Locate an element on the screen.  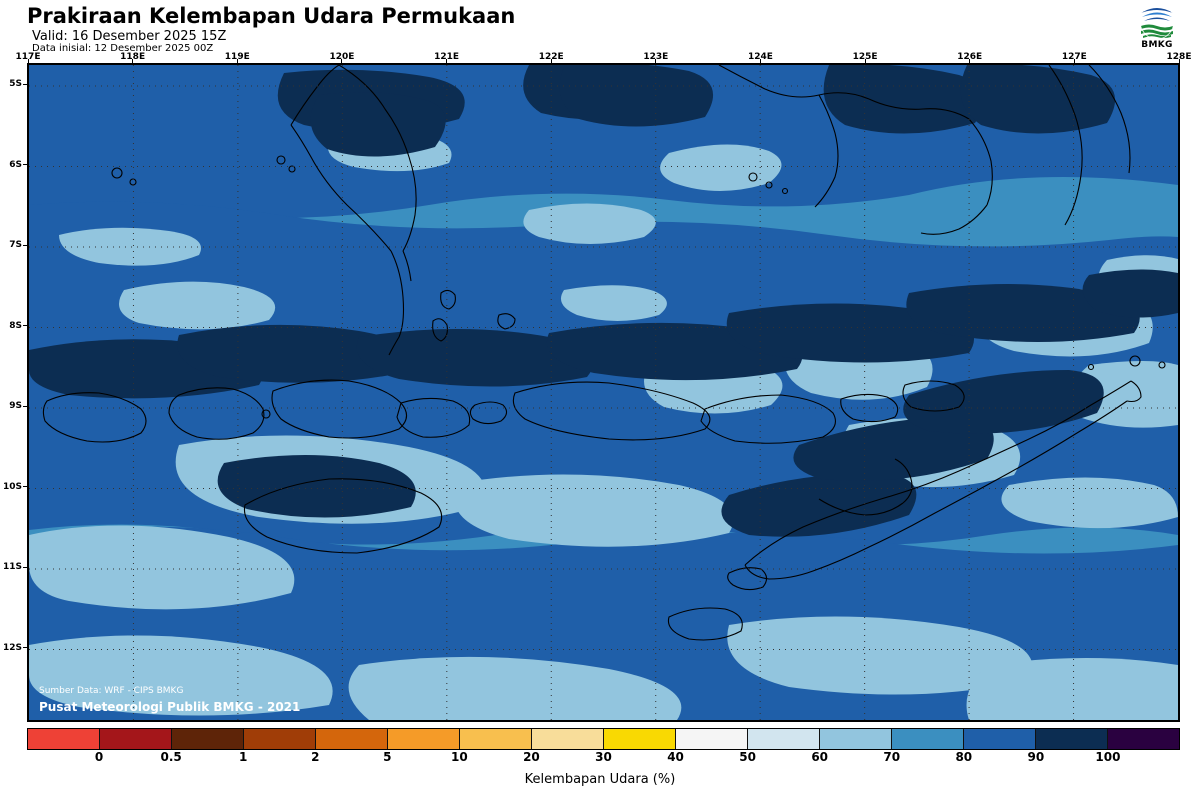
valid-time-label: Valid: 16 Desember 2025 15Z is located at coordinates (129, 36).